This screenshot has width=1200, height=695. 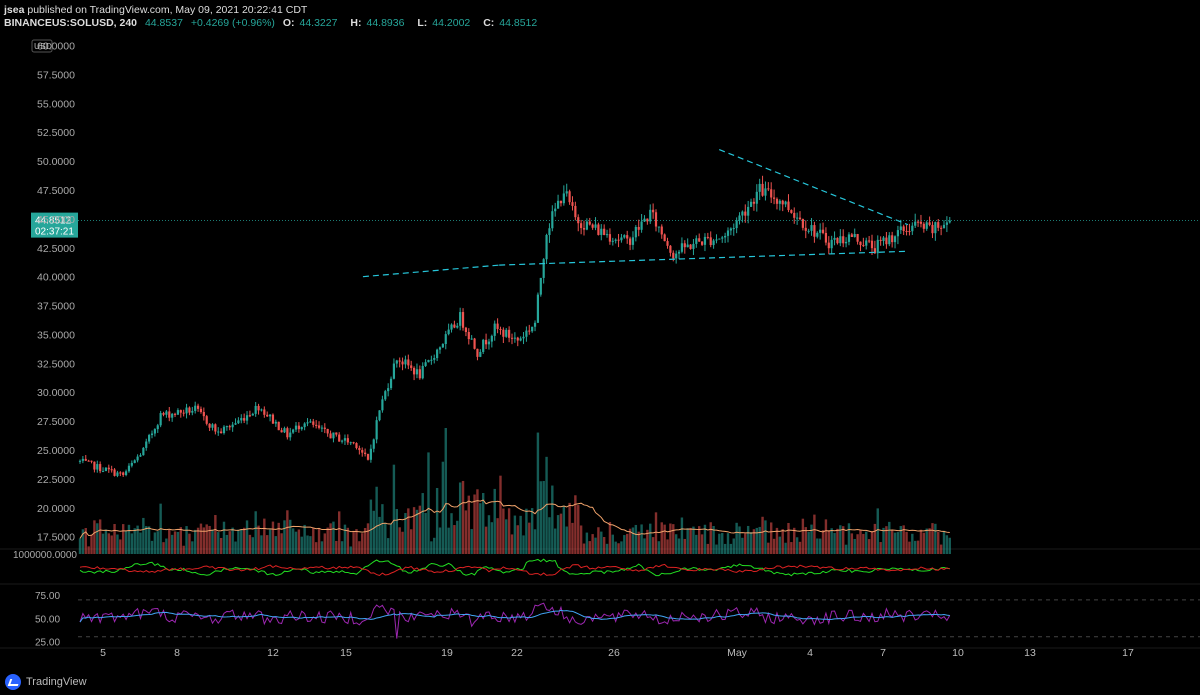 I want to click on indicator-tick-label: 1000000.0000, so click(x=45, y=555).